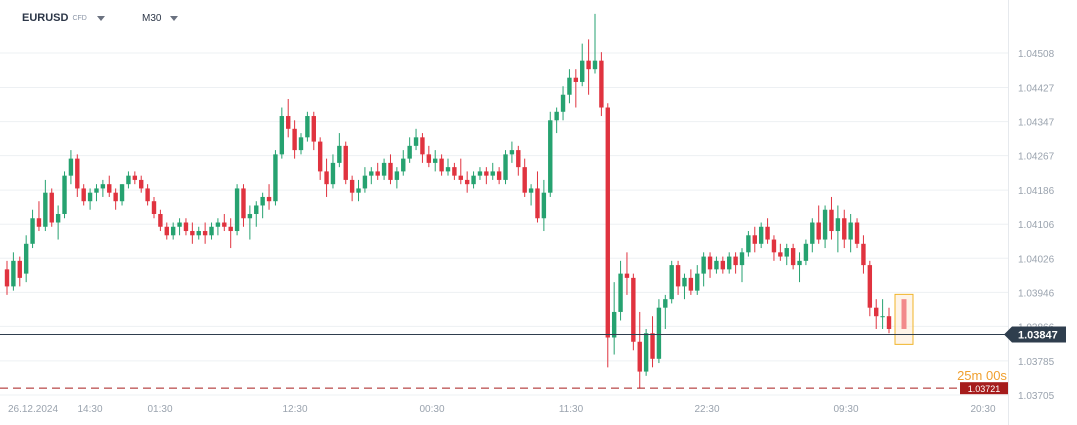  I want to click on symbol-selector: EURUSD CFD, so click(63, 18).